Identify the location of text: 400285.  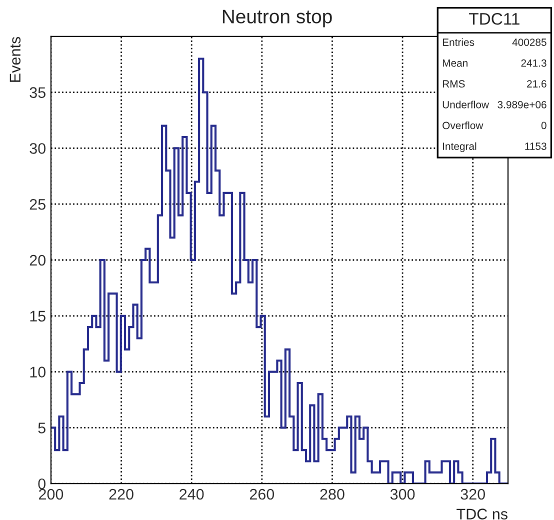
(529, 42).